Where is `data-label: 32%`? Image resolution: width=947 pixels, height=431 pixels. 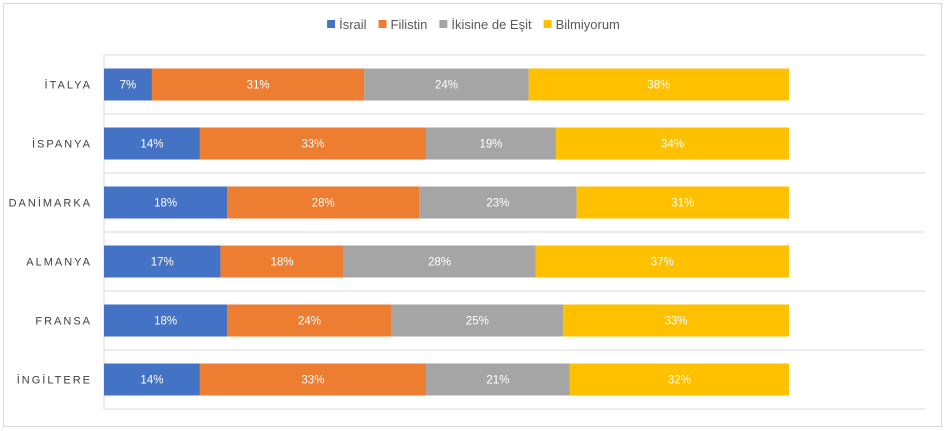 data-label: 32% is located at coordinates (679, 381).